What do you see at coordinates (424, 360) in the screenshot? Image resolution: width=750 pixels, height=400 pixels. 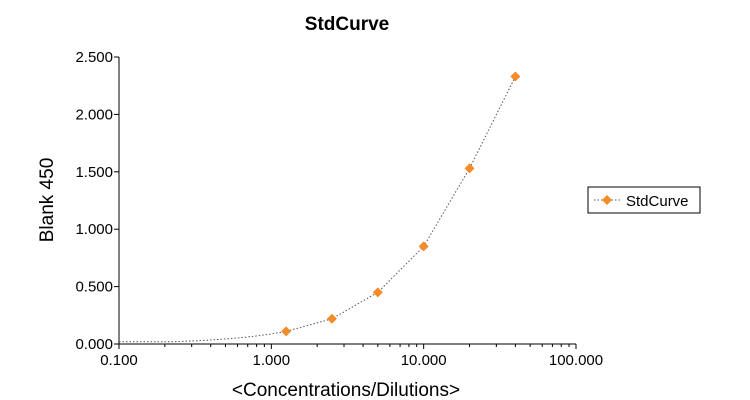 I see `x-tick-label: 10.000` at bounding box center [424, 360].